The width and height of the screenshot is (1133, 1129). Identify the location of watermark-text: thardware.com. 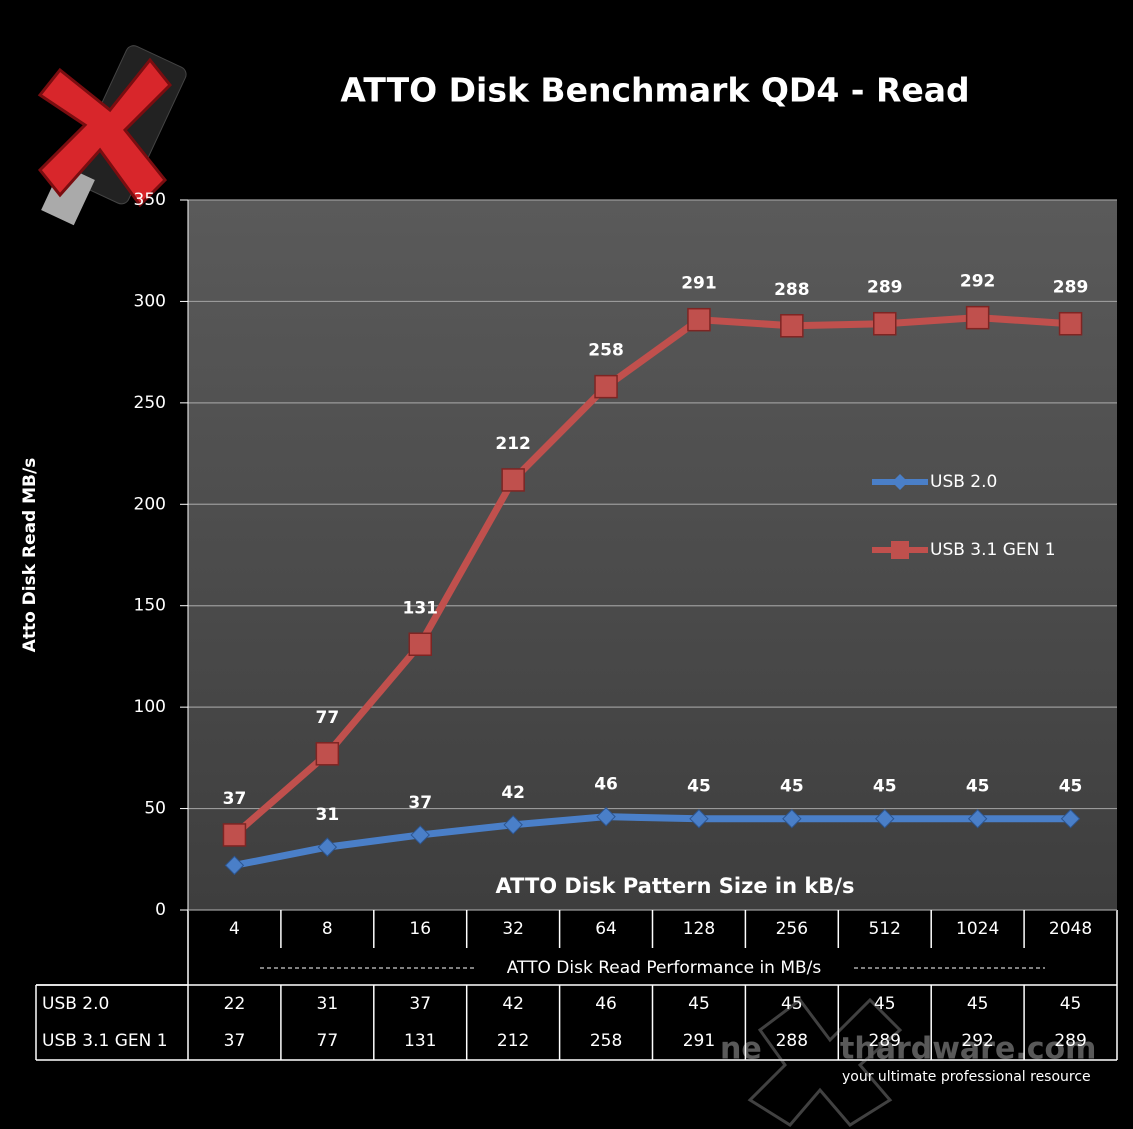
(968, 1049).